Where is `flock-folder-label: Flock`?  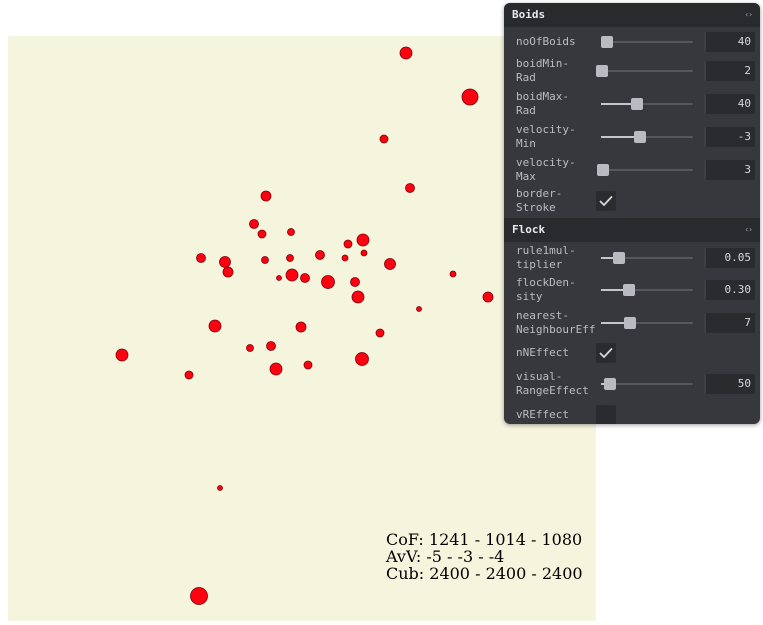 flock-folder-label: Flock is located at coordinates (529, 229).